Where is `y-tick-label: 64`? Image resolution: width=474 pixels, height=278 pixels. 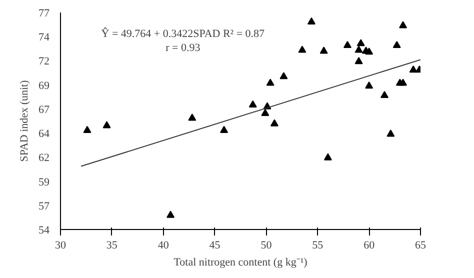 y-tick-label: 64 is located at coordinates (44, 134).